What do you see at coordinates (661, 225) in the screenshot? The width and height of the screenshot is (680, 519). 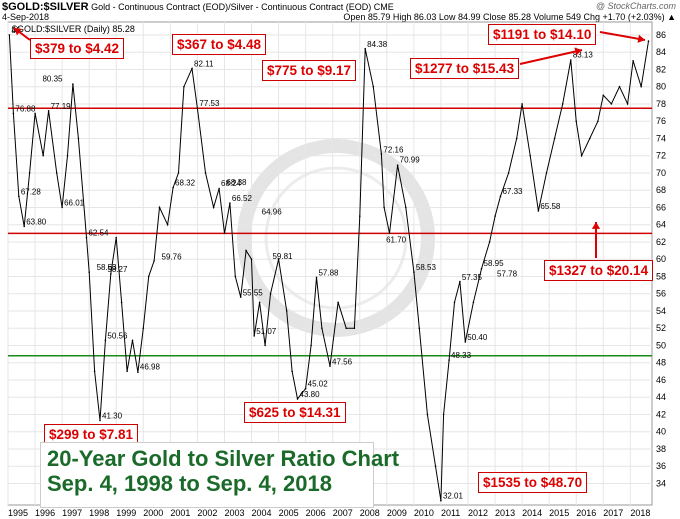 I see `y-tick-label: 64` at bounding box center [661, 225].